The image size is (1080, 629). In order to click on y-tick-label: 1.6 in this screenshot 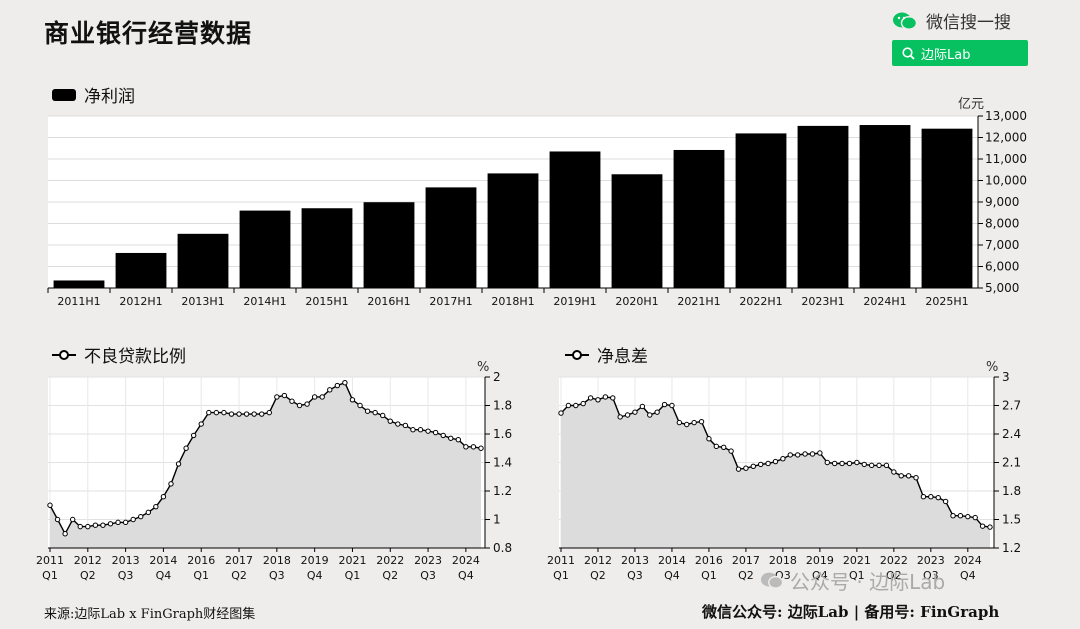, I will do `click(502, 434)`.